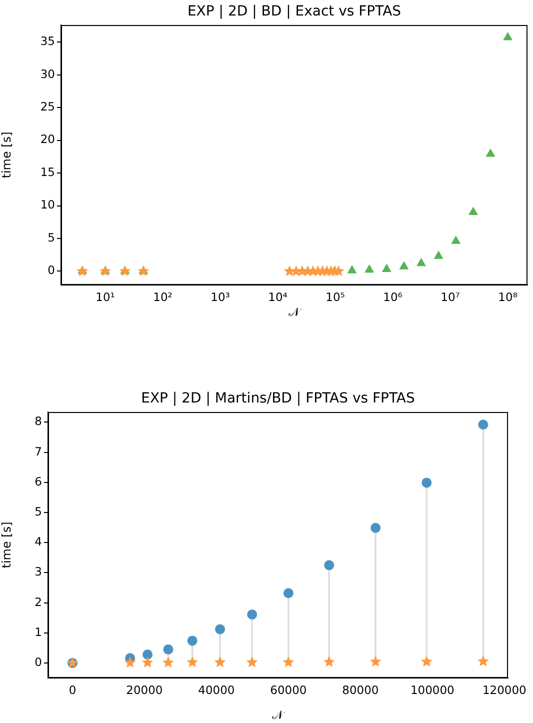  What do you see at coordinates (162, 297) in the screenshot?
I see `x-tick-label: 10²` at bounding box center [162, 297].